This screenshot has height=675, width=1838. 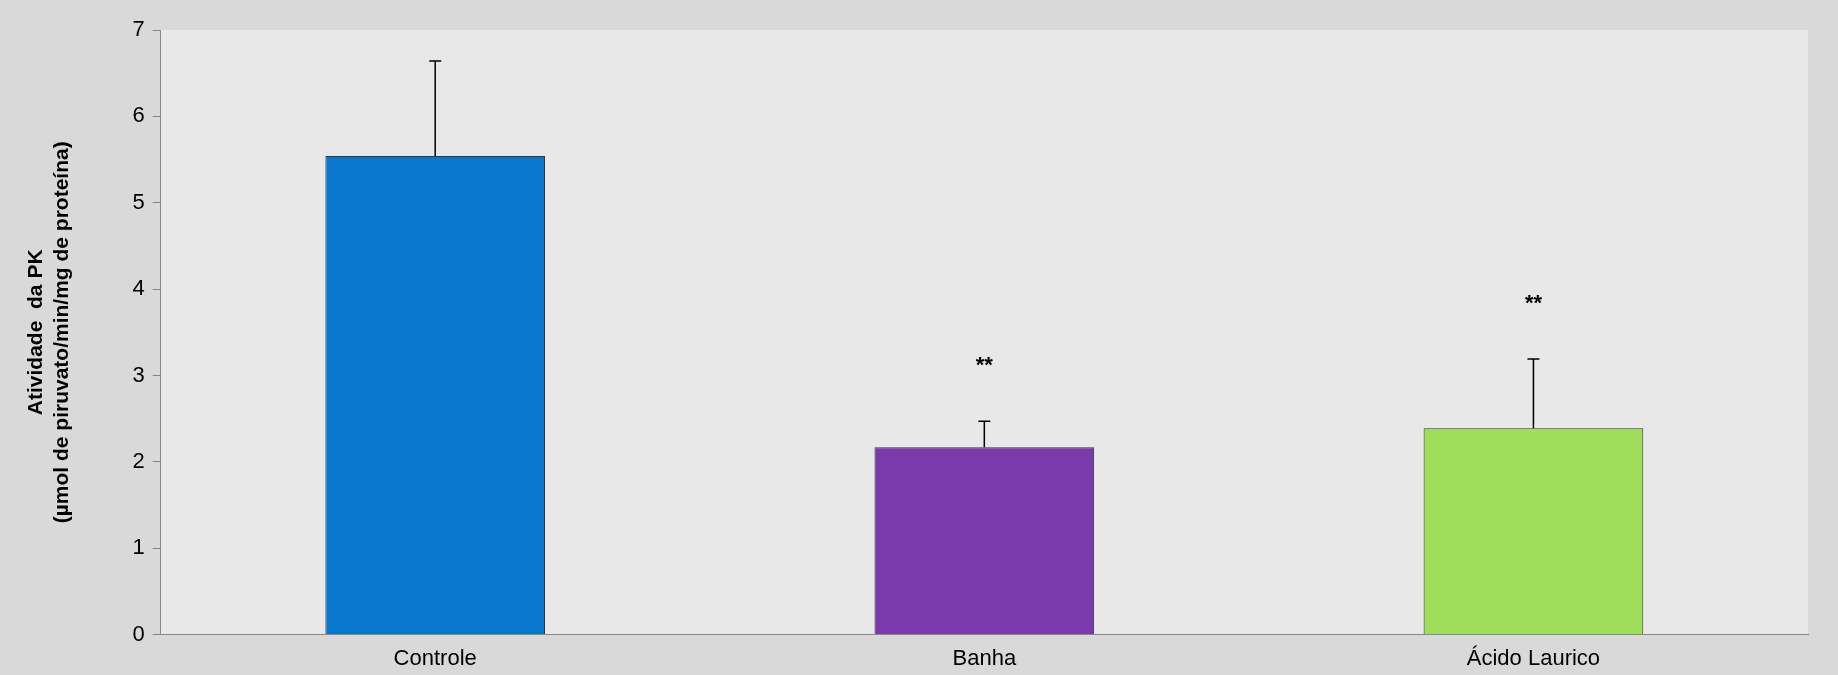 I want to click on y-tick-label: 3, so click(x=138, y=374).